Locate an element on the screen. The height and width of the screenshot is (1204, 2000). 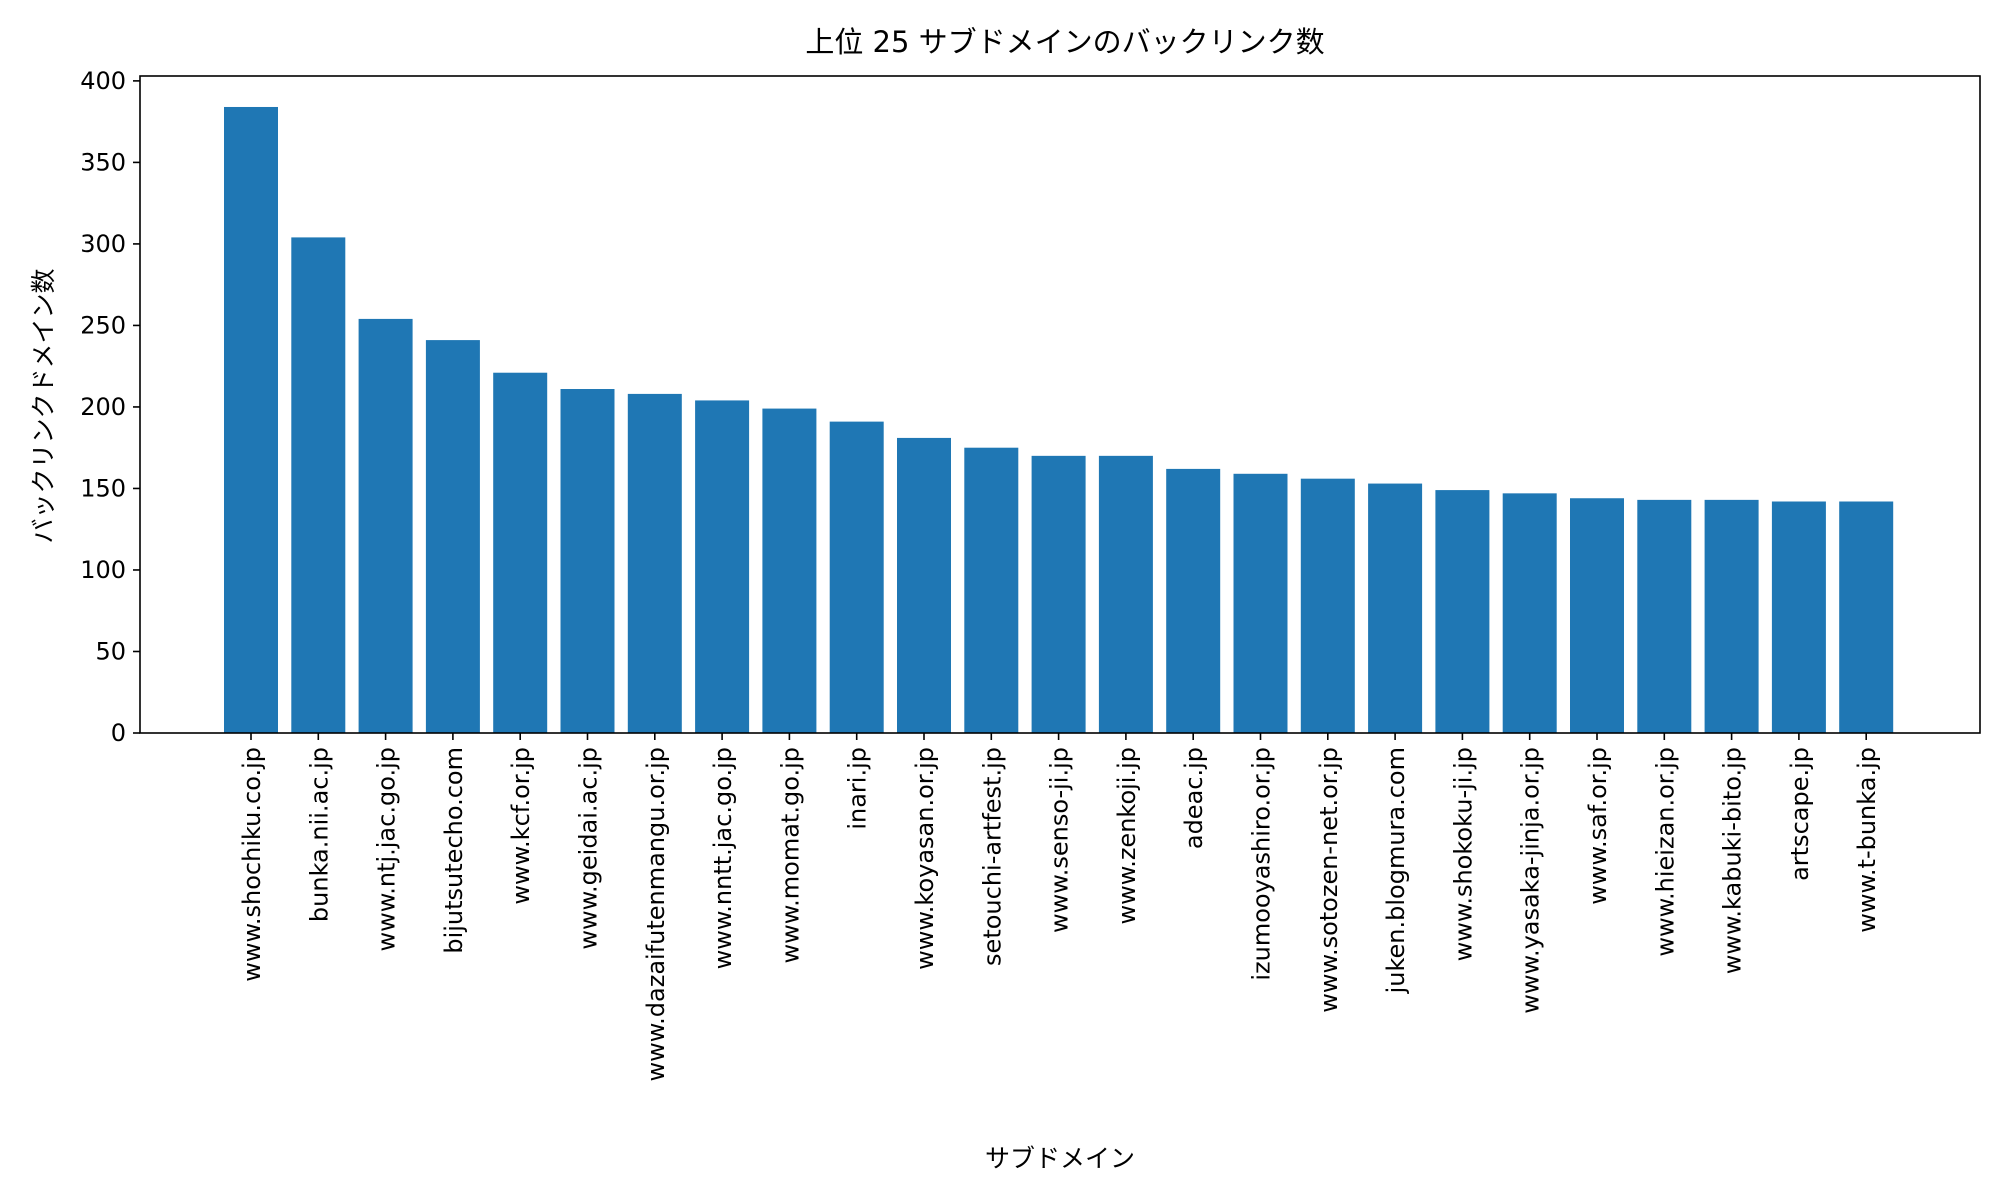
x-tick-label: www.nntt.jac.go.jp is located at coordinates (723, 858).